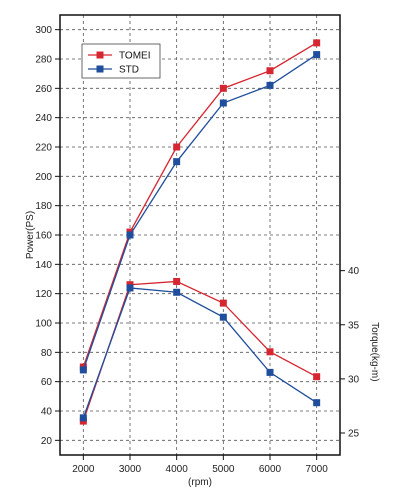  What do you see at coordinates (43, 236) in the screenshot?
I see `left-tick-label: 160` at bounding box center [43, 236].